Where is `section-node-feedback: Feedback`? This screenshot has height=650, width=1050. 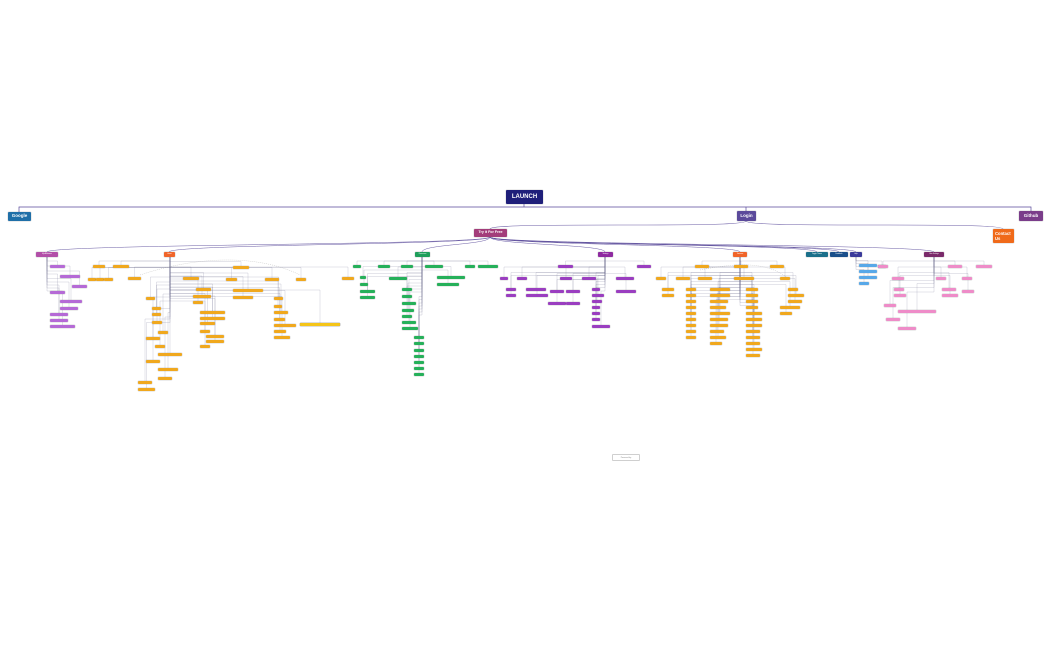 section-node-feedback: Feedback is located at coordinates (839, 254).